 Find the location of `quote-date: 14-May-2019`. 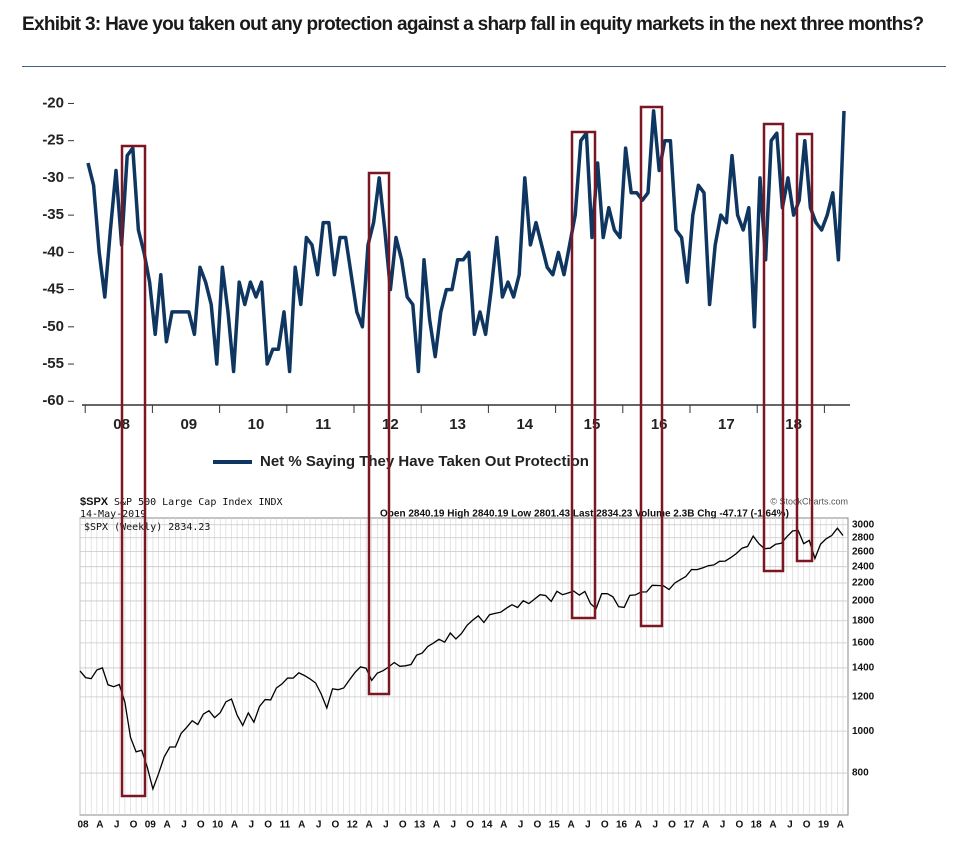

quote-date: 14-May-2019 is located at coordinates (113, 514).